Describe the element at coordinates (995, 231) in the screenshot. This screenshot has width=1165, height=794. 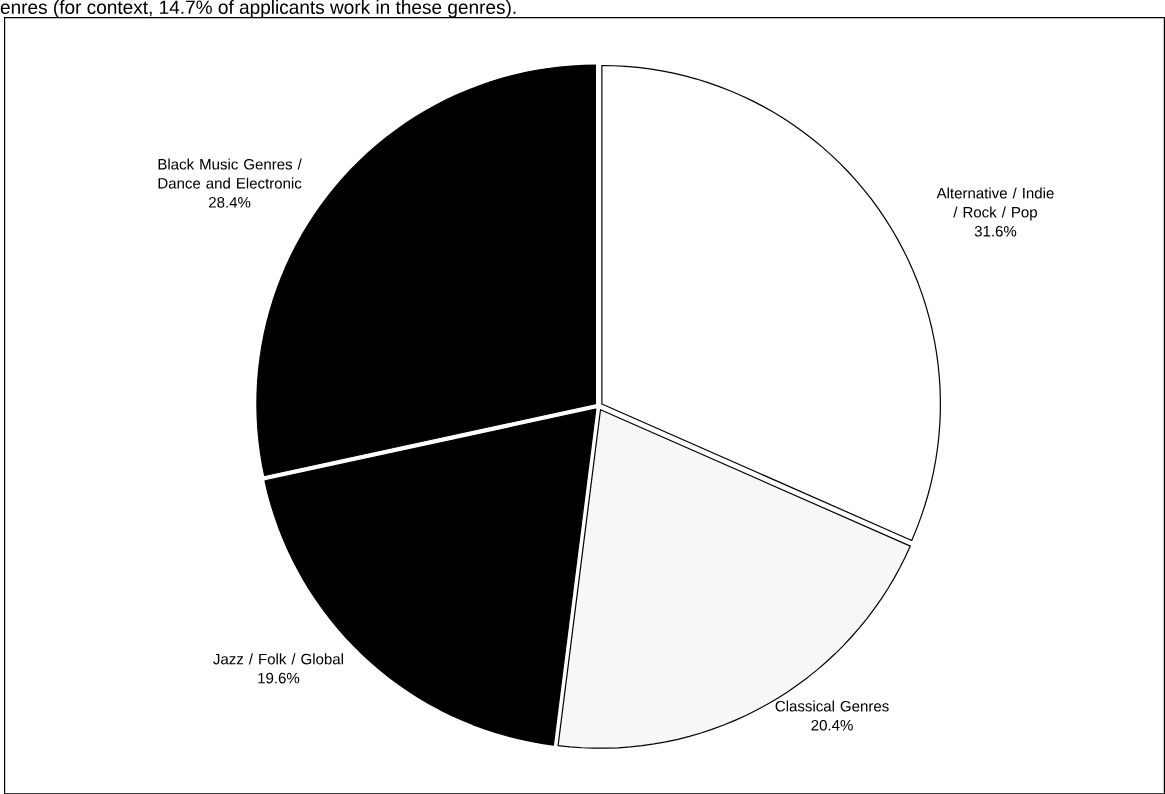
I see `data-label: 31.6%` at that location.